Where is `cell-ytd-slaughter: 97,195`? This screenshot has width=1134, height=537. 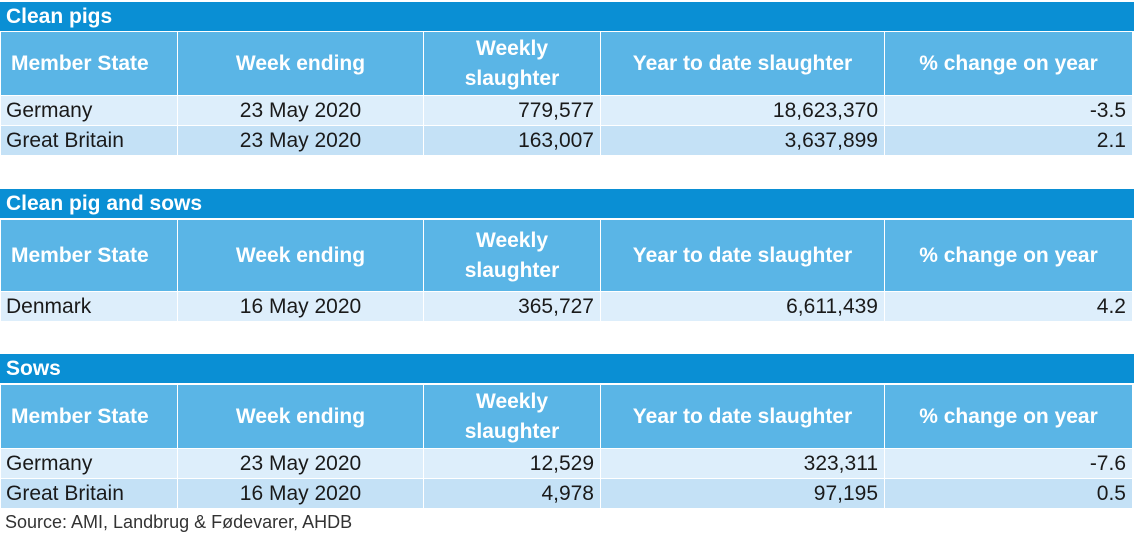
cell-ytd-slaughter: 97,195 is located at coordinates (742, 493).